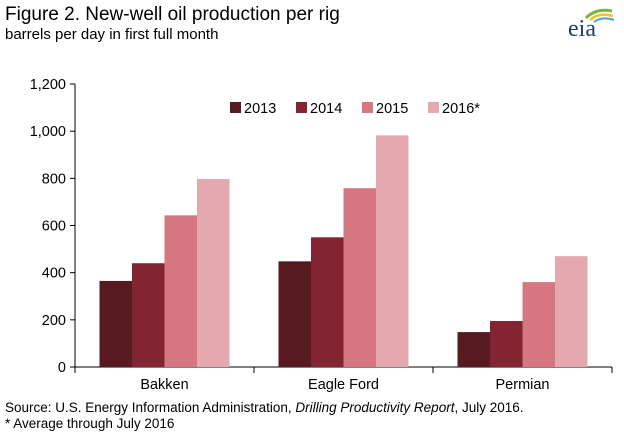  What do you see at coordinates (62, 368) in the screenshot?
I see `y-tick-label: 0` at bounding box center [62, 368].